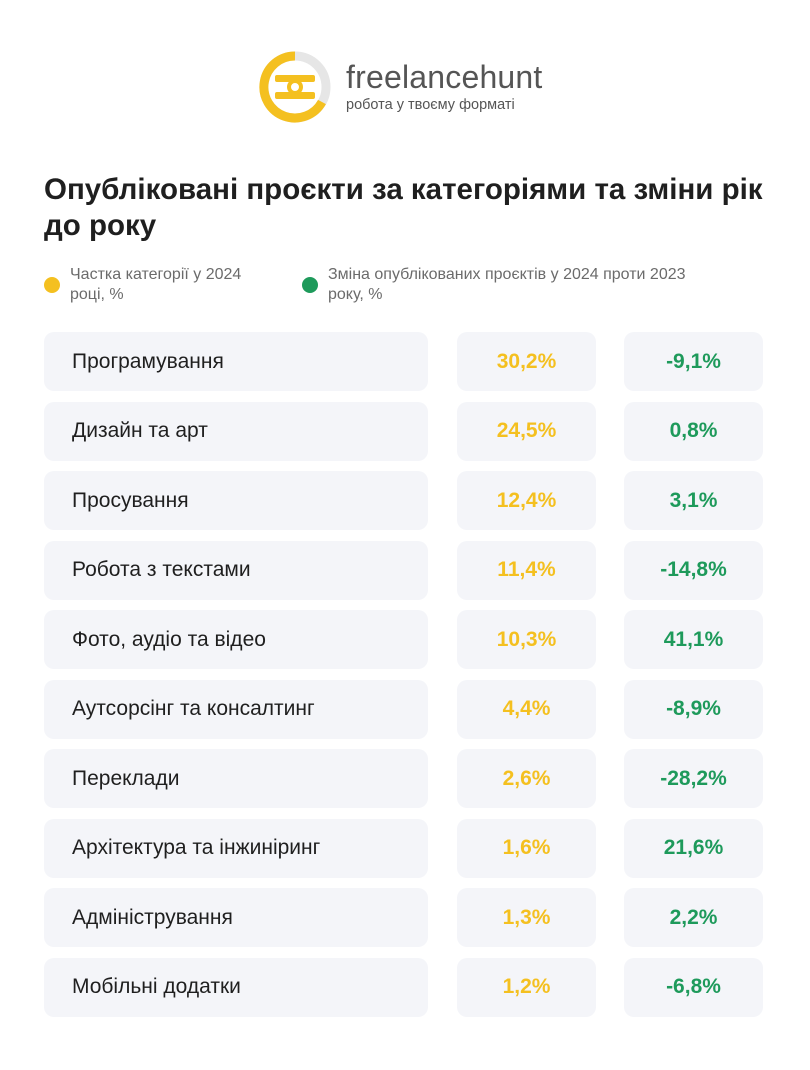 This screenshot has height=1070, width=810. I want to click on table-row: Просування 12,4% 3,1%, so click(404, 500).